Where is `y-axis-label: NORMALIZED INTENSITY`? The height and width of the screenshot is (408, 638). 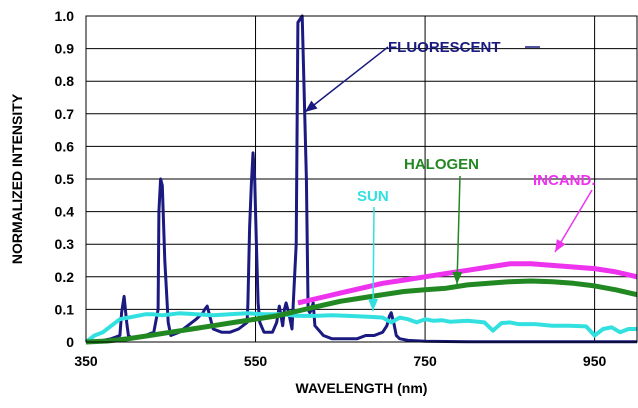
y-axis-label: NORMALIZED INTENSITY is located at coordinates (17, 178).